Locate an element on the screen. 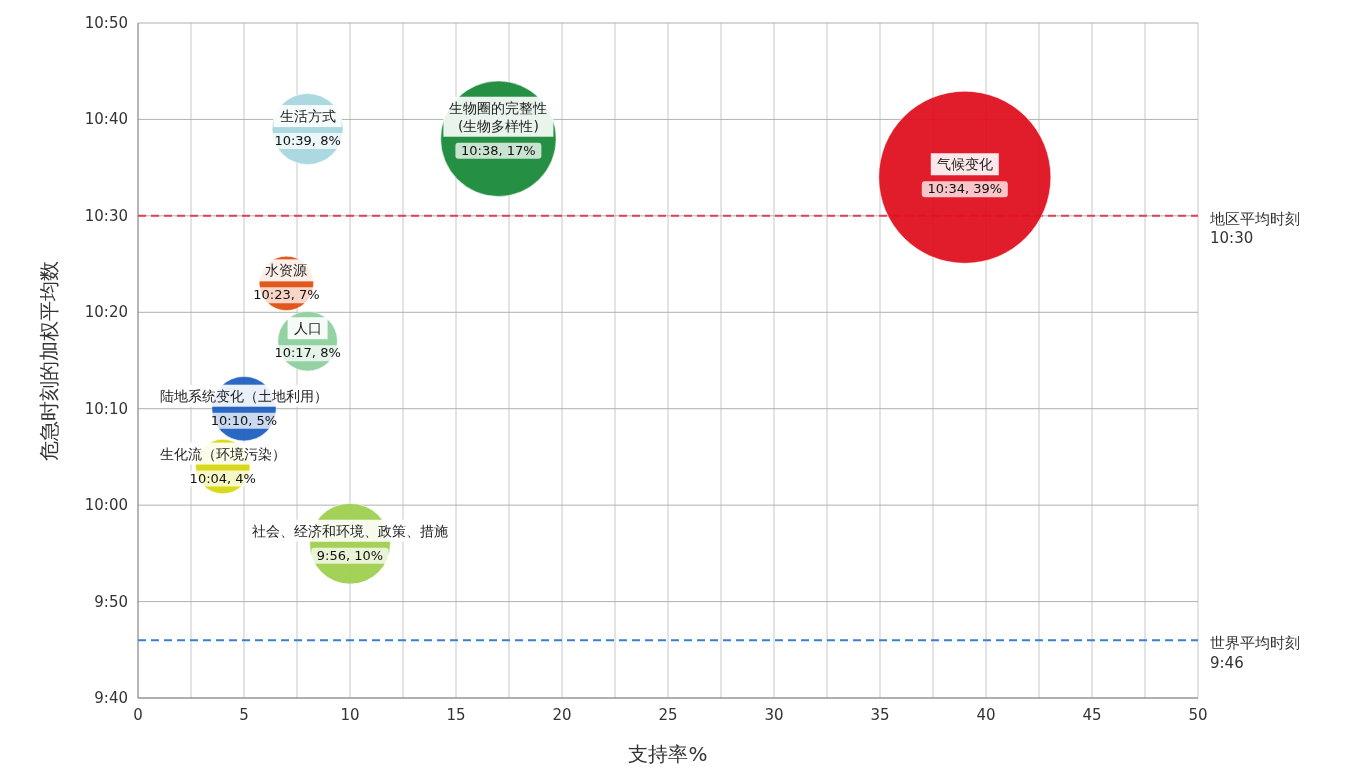 The image size is (1364, 777). data-label: 10:04, 4% is located at coordinates (222, 478).